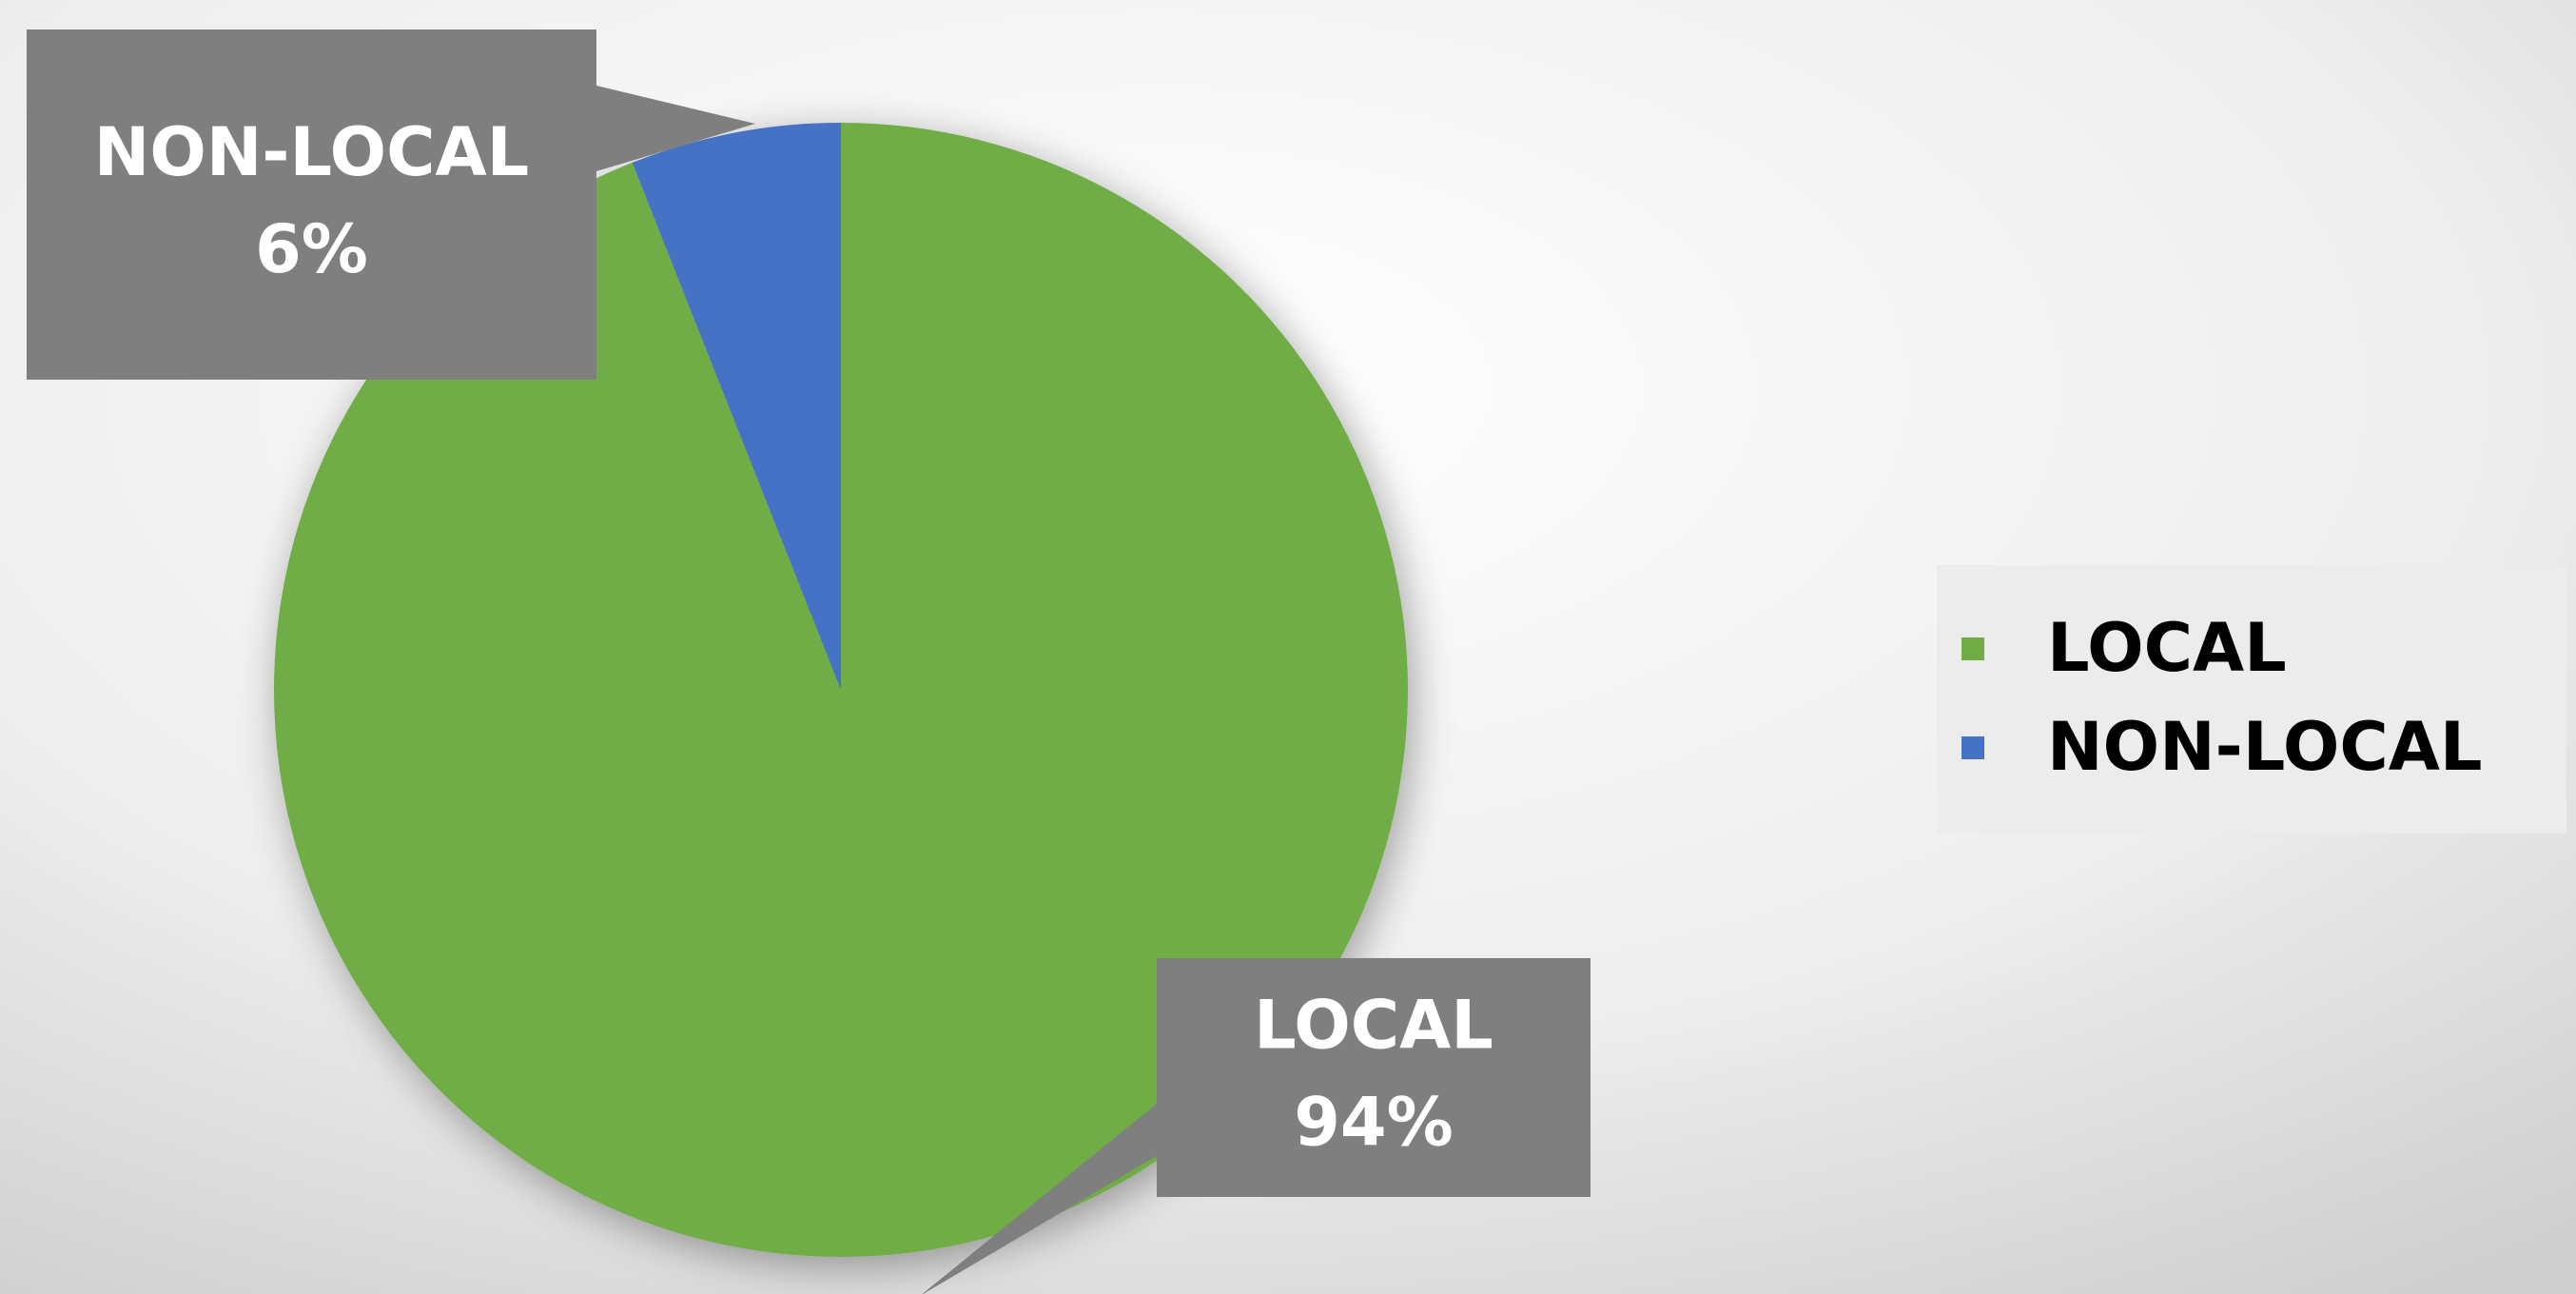 Image resolution: width=2576 pixels, height=1294 pixels. Describe the element at coordinates (2265, 747) in the screenshot. I see `legend-label: NON-LOCAL` at that location.